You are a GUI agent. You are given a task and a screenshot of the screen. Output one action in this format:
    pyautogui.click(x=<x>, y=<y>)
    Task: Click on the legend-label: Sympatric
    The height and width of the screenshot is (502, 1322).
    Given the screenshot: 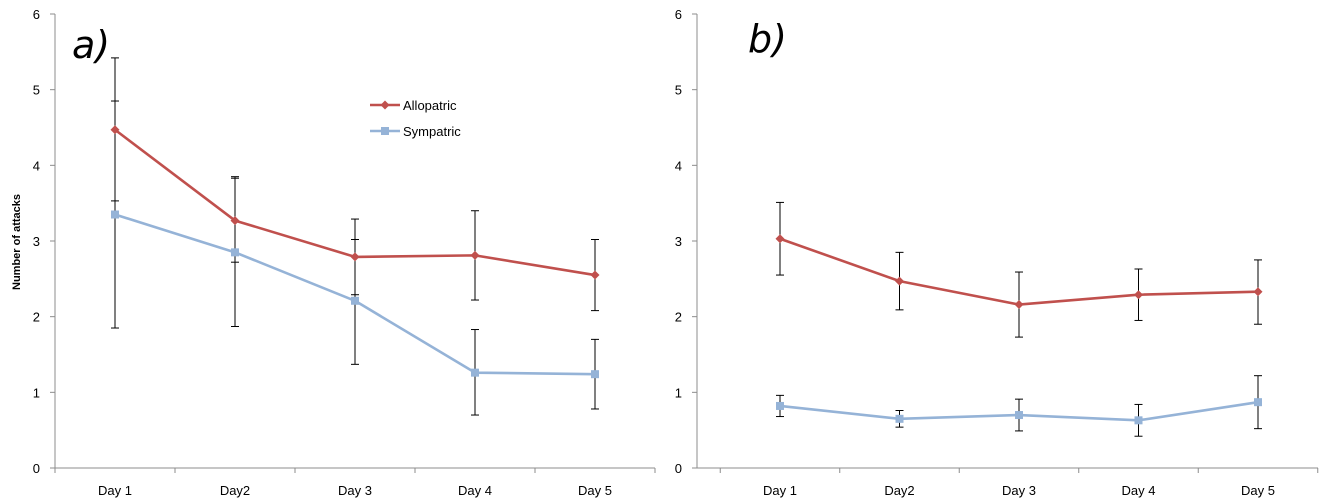 What is the action you would take?
    pyautogui.click(x=432, y=131)
    